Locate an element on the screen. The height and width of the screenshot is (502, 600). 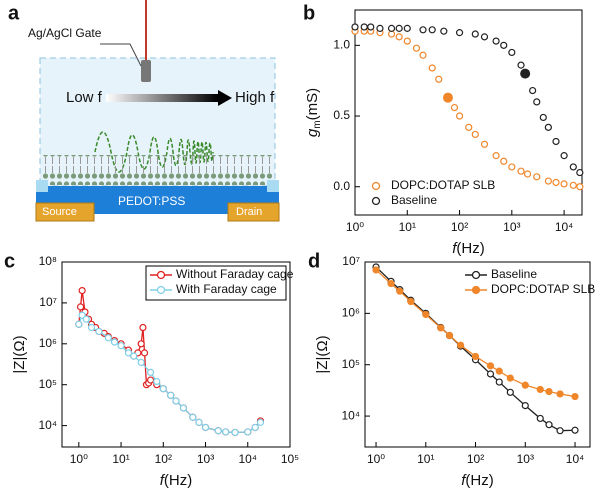
y-axis-label: |Z|(Ω) is located at coordinates (322, 354).